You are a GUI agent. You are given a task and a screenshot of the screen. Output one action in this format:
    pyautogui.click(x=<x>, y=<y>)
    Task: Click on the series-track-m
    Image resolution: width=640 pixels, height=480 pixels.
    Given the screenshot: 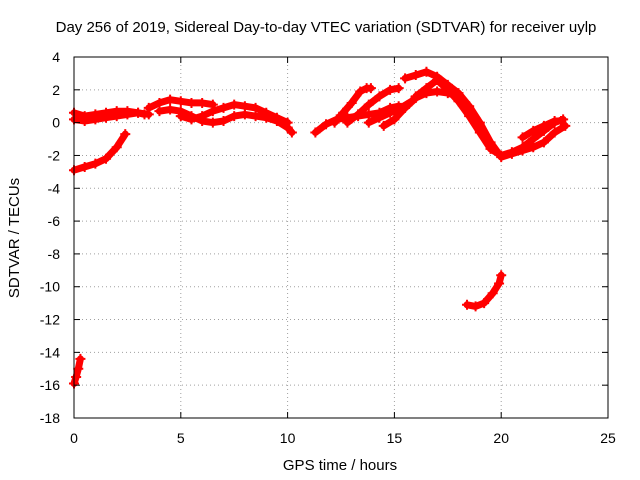 What is the action you would take?
    pyautogui.click(x=485, y=114)
    